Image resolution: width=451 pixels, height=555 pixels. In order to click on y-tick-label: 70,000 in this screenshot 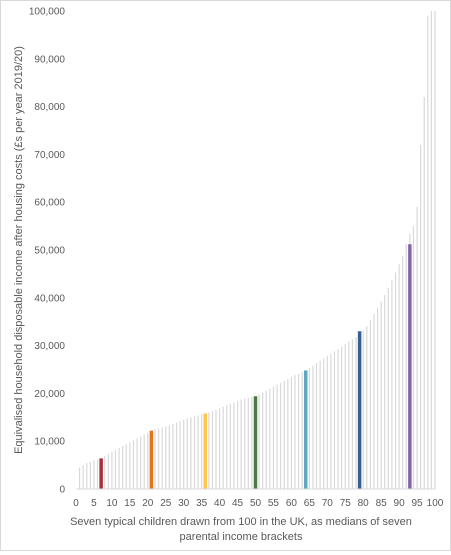, I will do `click(49, 155)`.